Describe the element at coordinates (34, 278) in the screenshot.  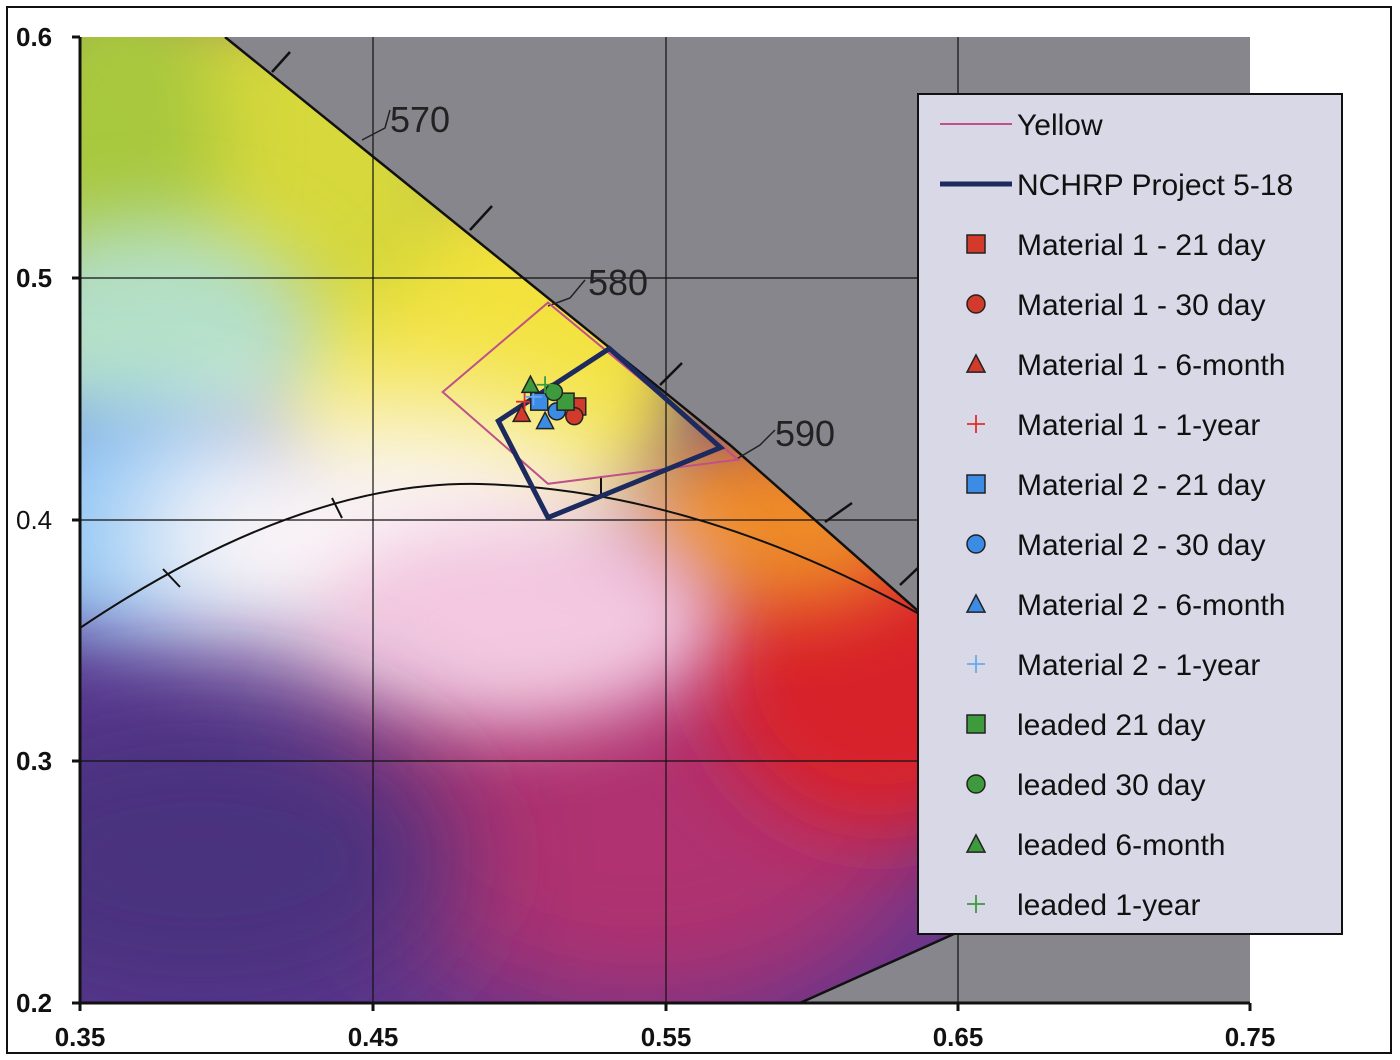
I see `y-tick-label: 0.5` at that location.